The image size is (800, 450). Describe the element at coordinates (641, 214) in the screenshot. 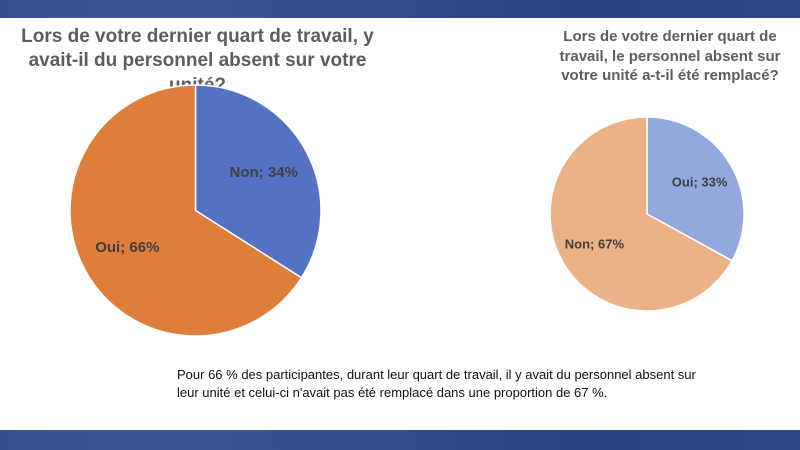

I see `pie-slice-non` at that location.